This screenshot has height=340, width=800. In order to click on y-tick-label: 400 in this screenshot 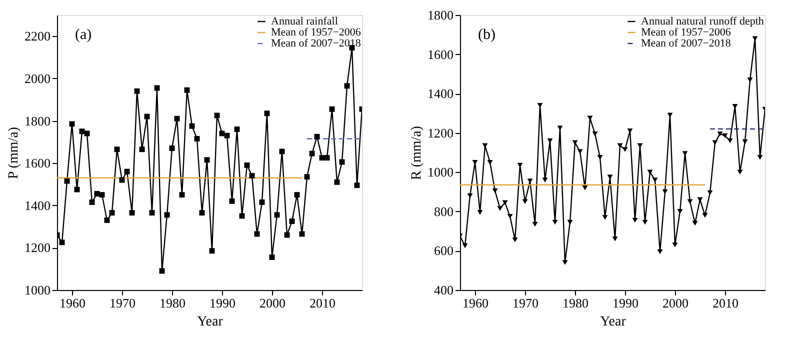, I will do `click(444, 290)`.